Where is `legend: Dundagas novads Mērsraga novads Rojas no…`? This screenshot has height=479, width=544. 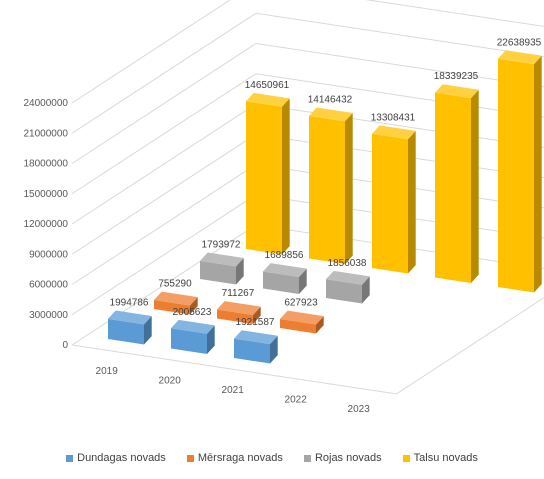
legend: Dundagas novads Mērsraga novads Rojas no… is located at coordinates (272, 458).